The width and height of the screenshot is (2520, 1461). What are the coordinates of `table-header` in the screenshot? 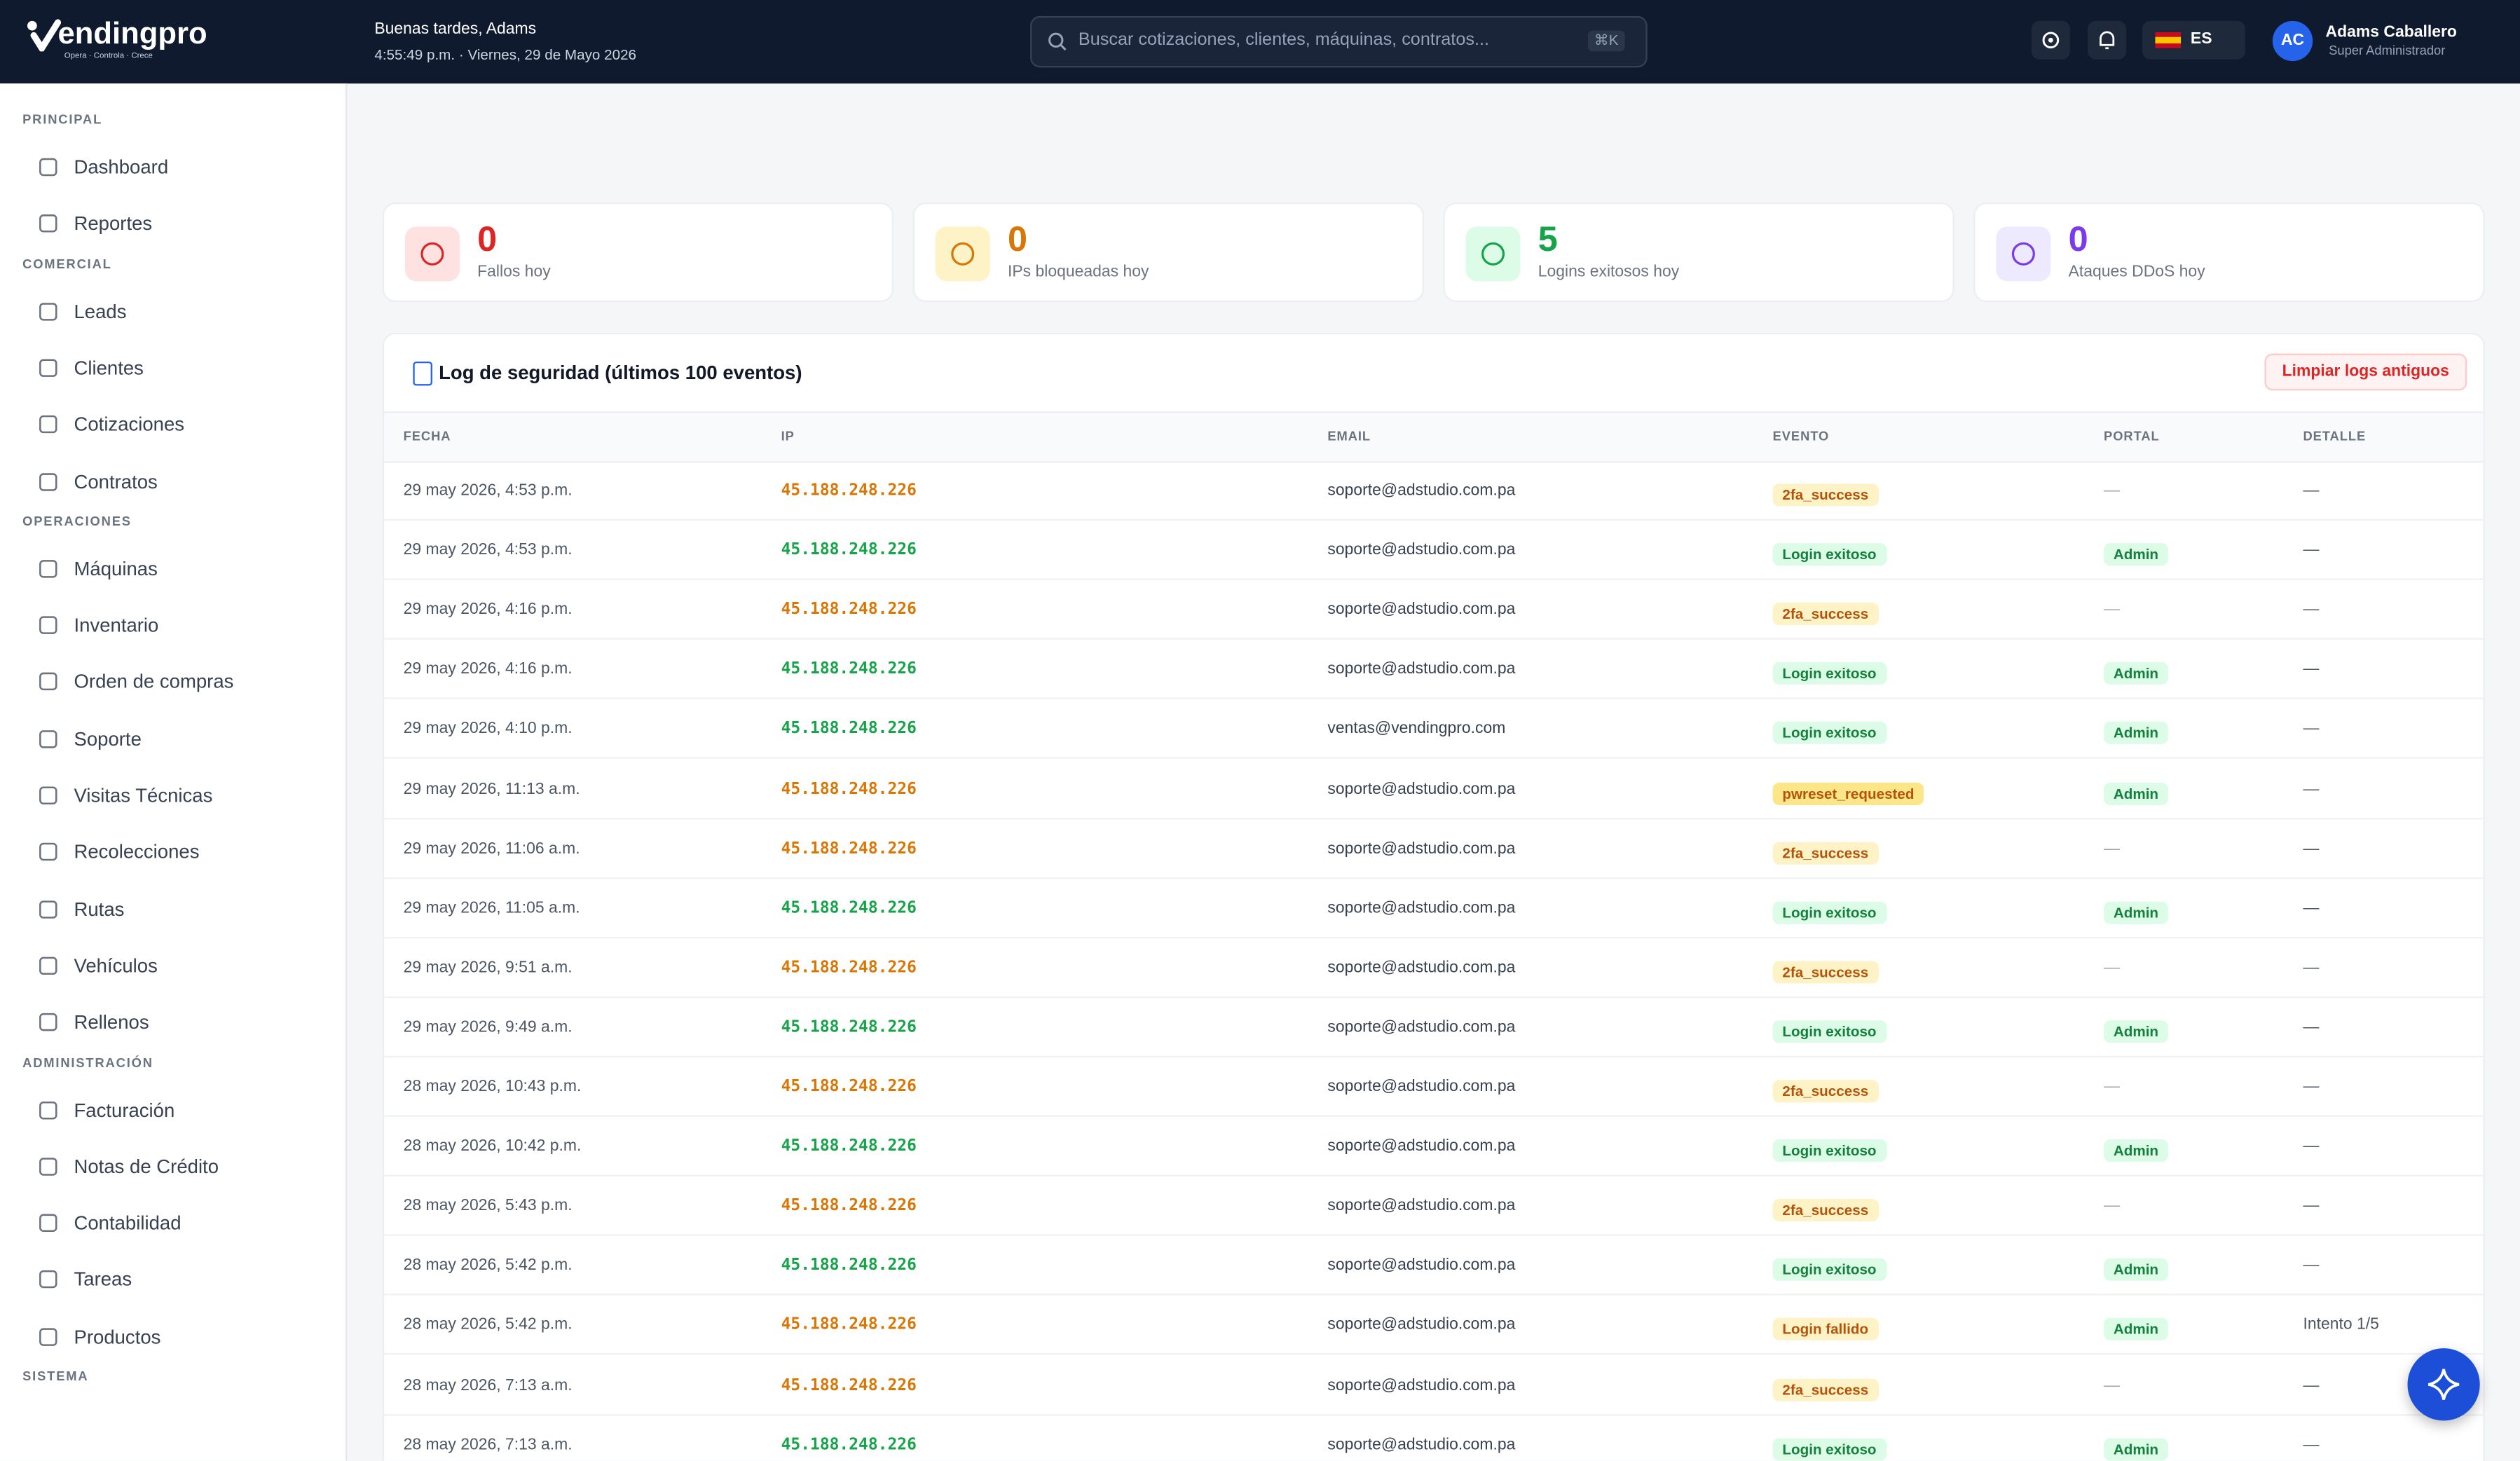 It's located at (1434, 437).